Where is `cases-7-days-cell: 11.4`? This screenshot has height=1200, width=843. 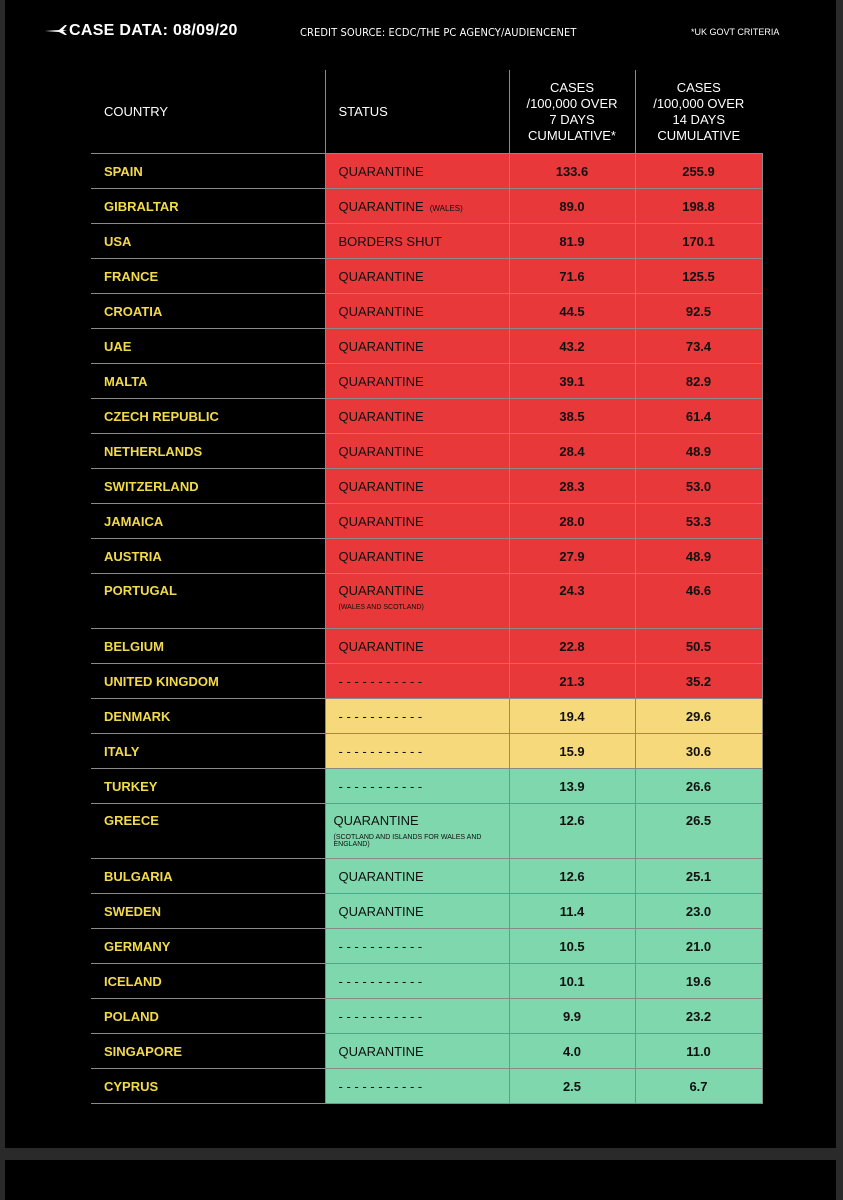 cases-7-days-cell: 11.4 is located at coordinates (572, 911).